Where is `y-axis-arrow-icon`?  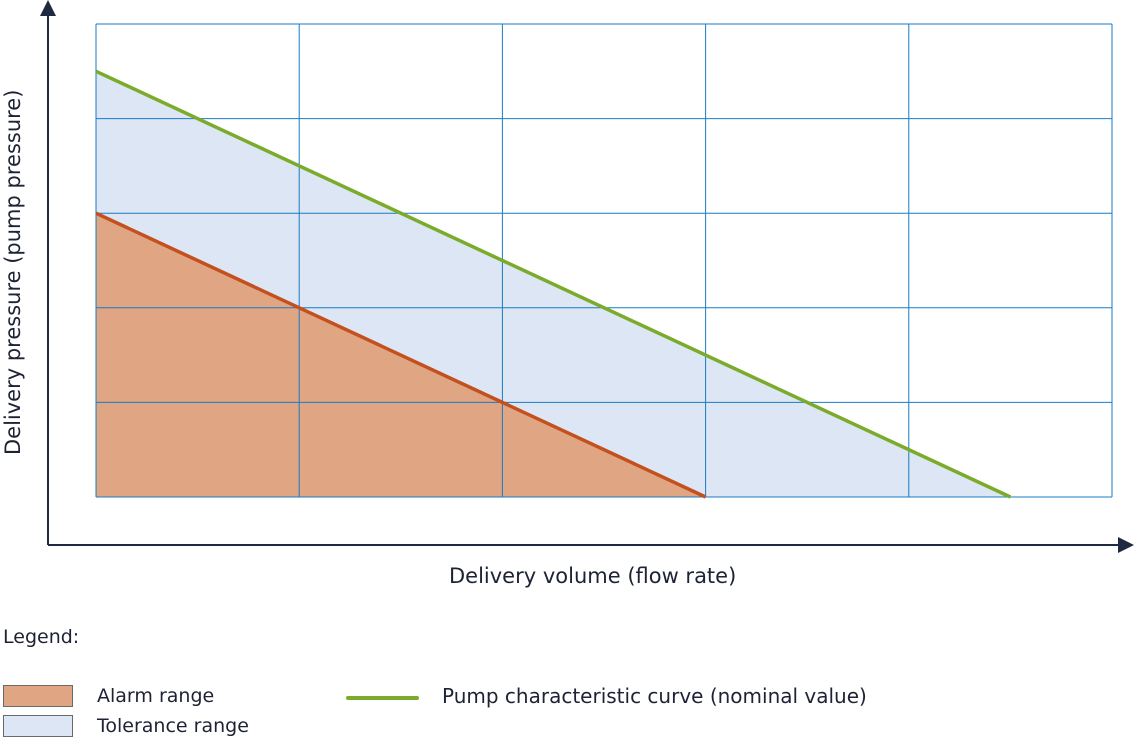
y-axis-arrow-icon is located at coordinates (48, 8).